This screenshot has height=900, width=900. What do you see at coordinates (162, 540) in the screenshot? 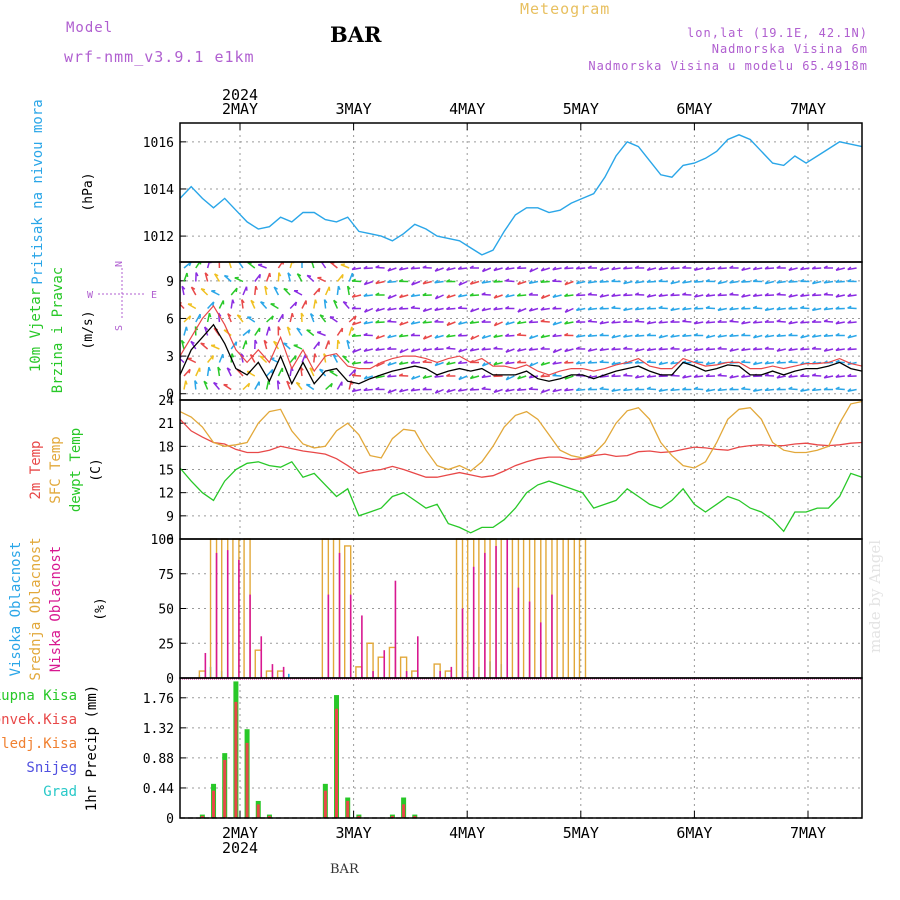
I see `y-tick-label: 100` at bounding box center [162, 540].